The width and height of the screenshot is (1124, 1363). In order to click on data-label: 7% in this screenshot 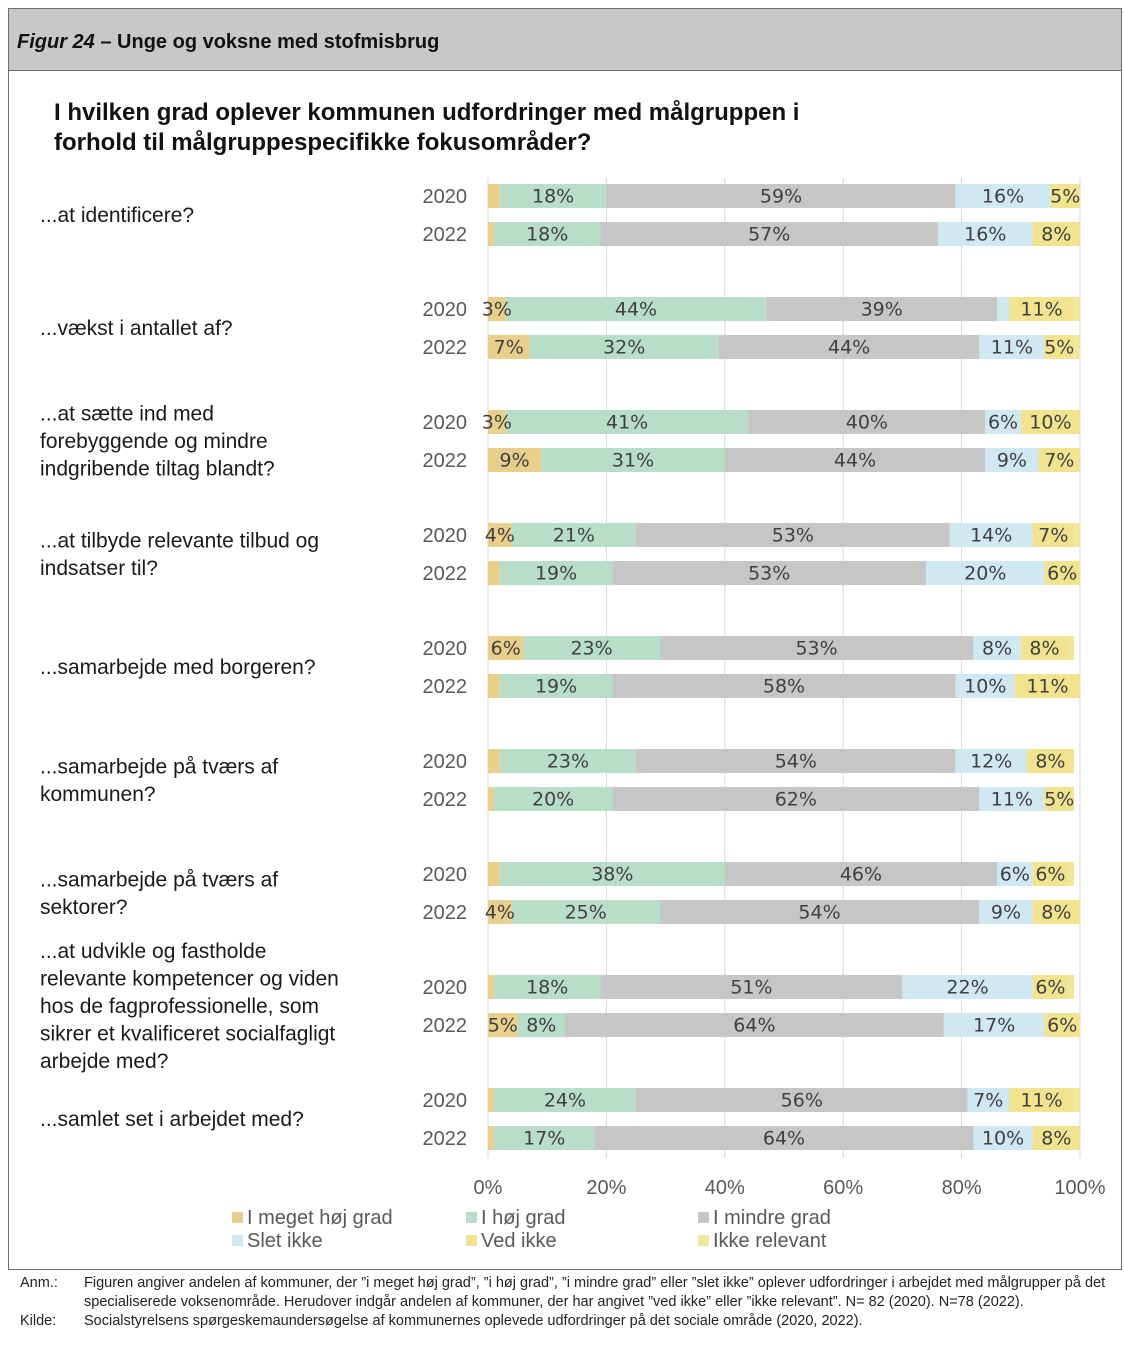, I will do `click(1059, 461)`.